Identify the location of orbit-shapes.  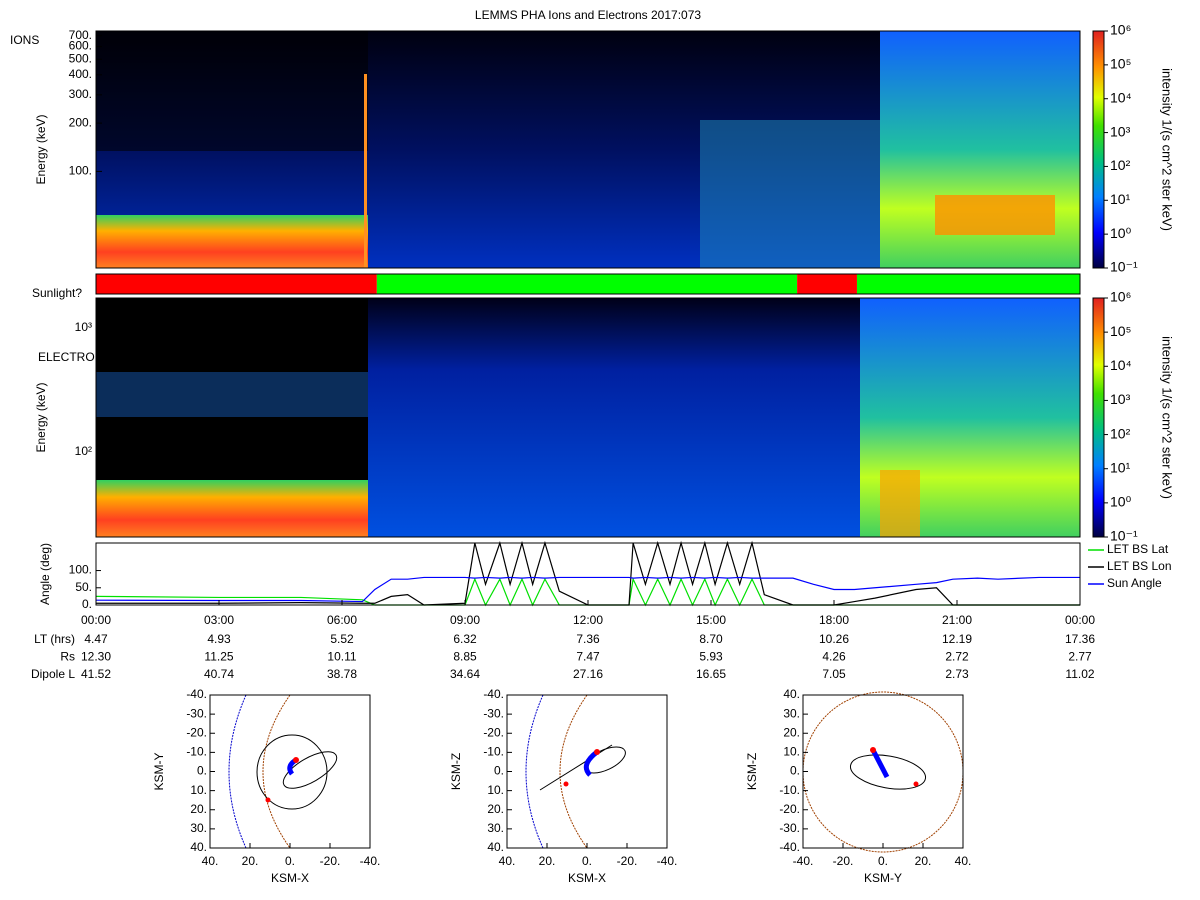
(596, 772).